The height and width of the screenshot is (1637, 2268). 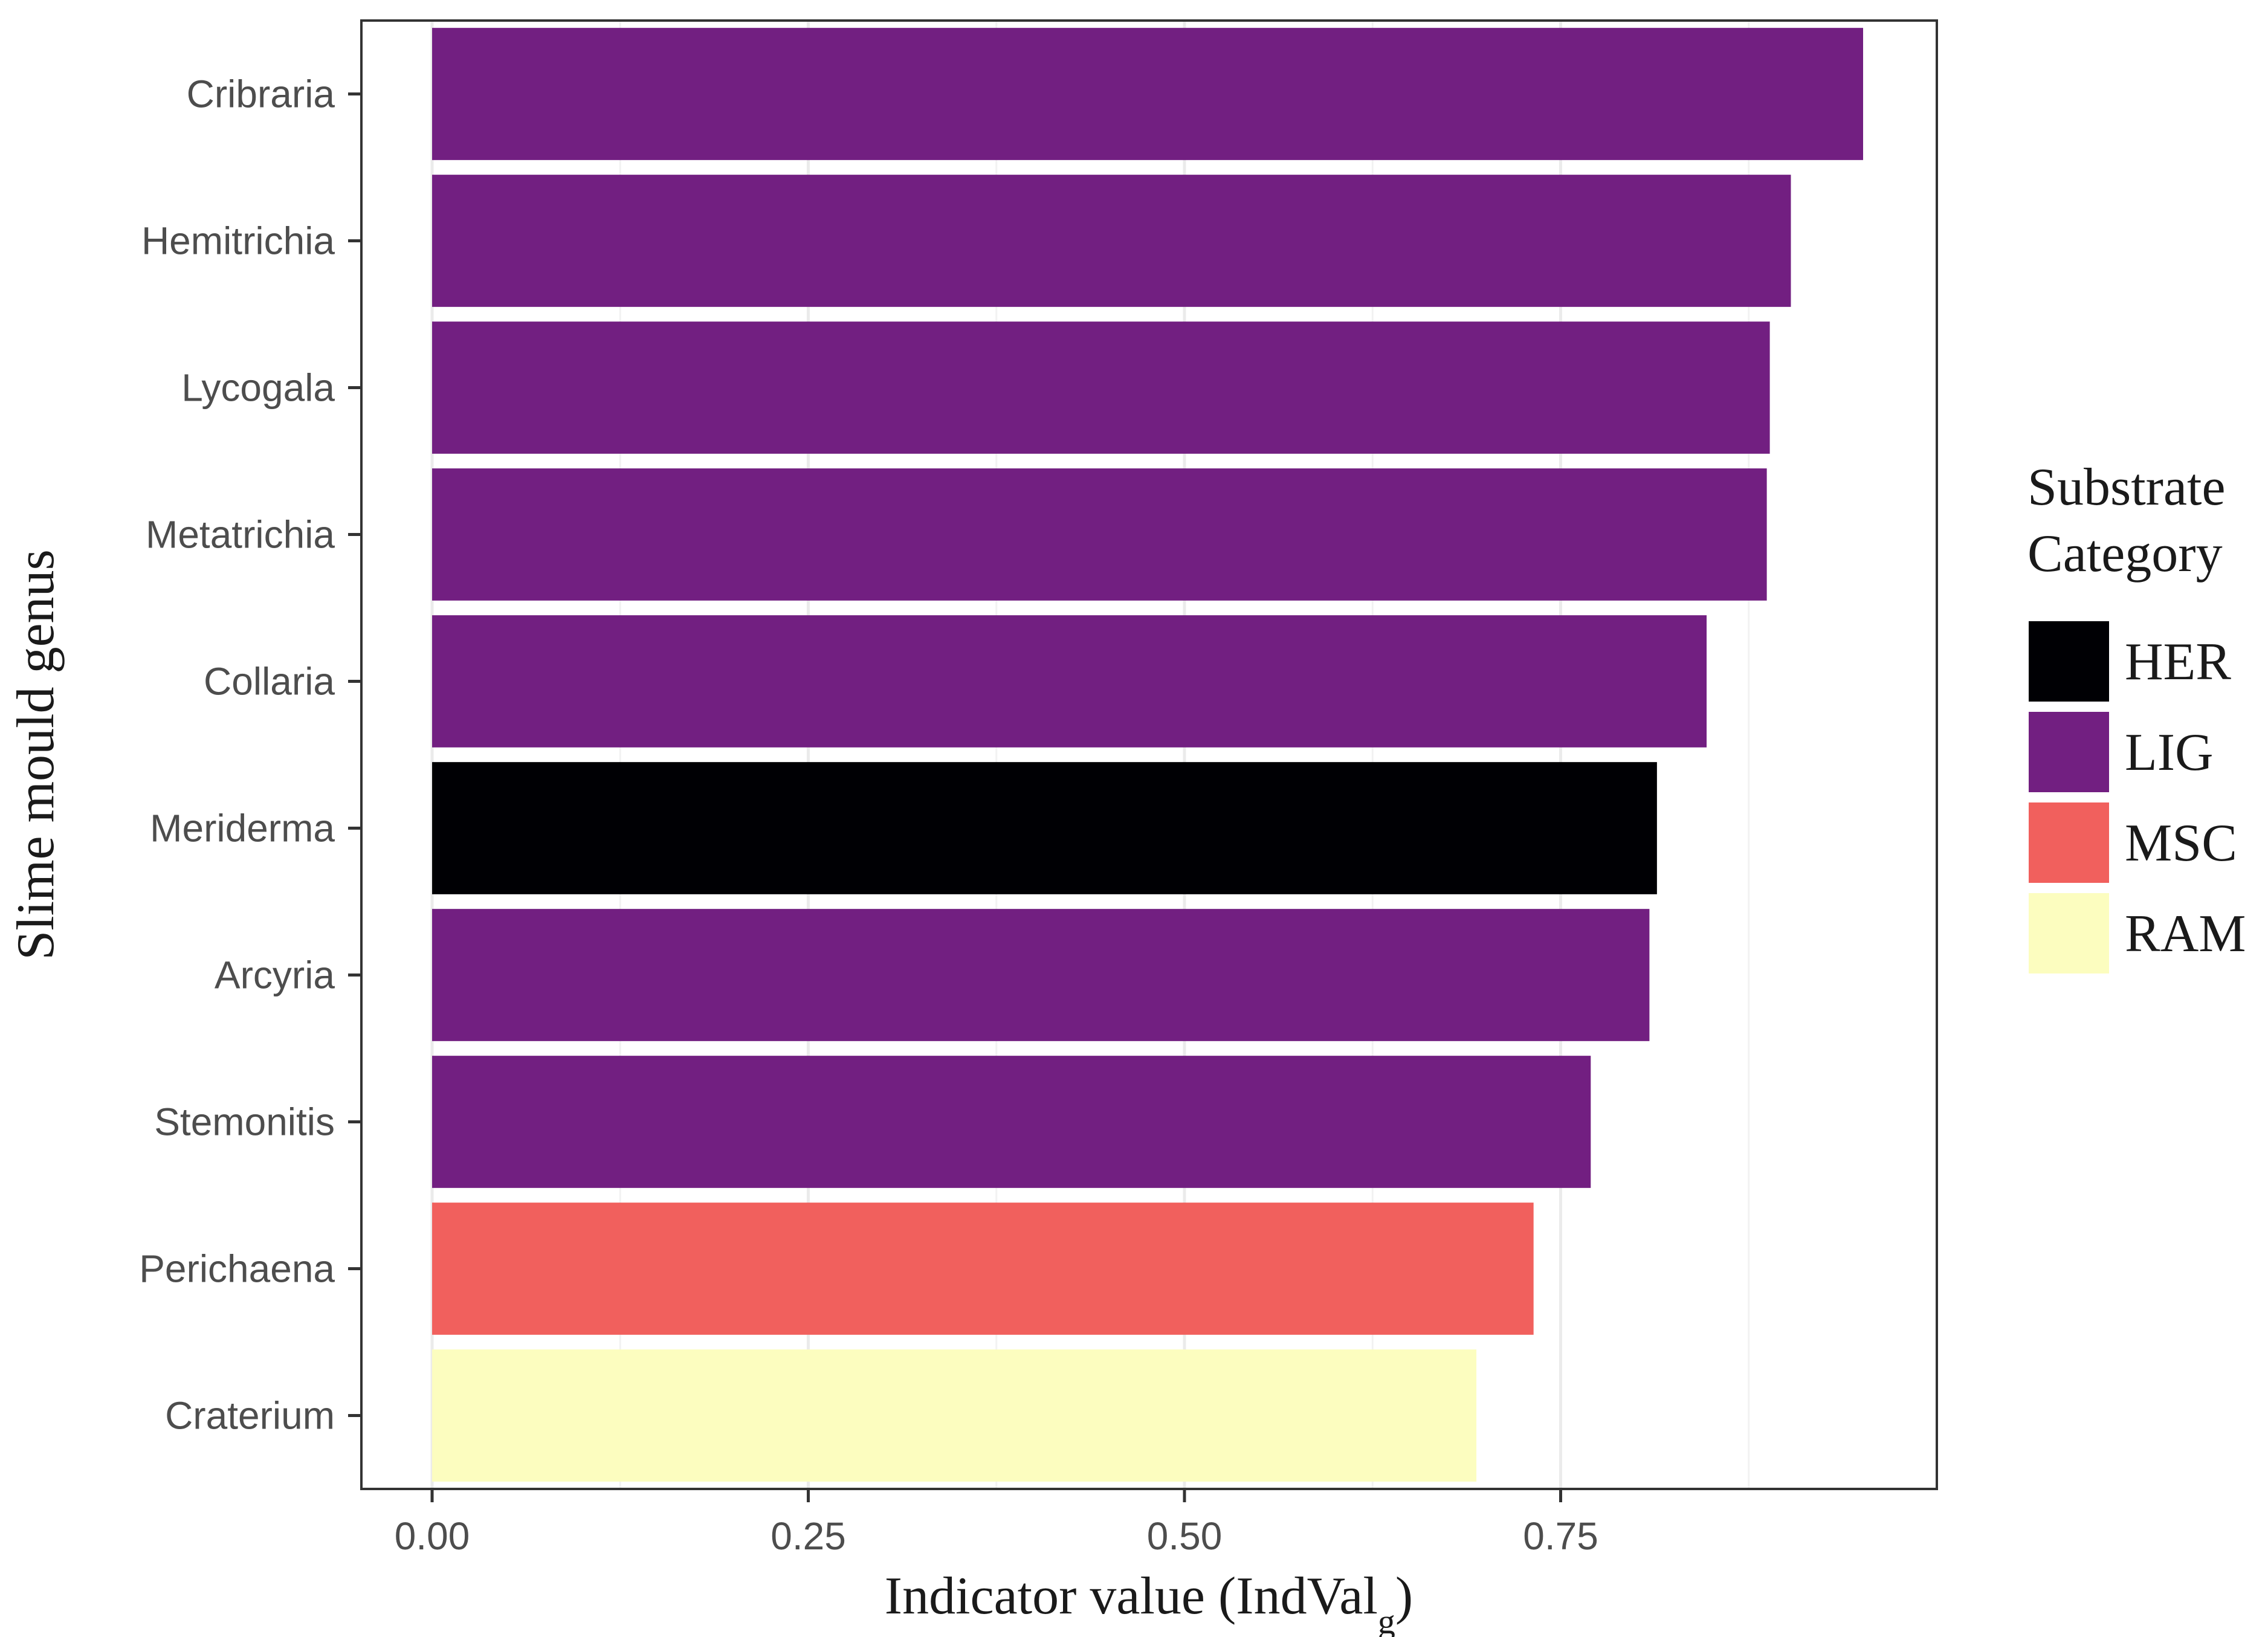 I want to click on bar-metatrichia, so click(x=1099, y=534).